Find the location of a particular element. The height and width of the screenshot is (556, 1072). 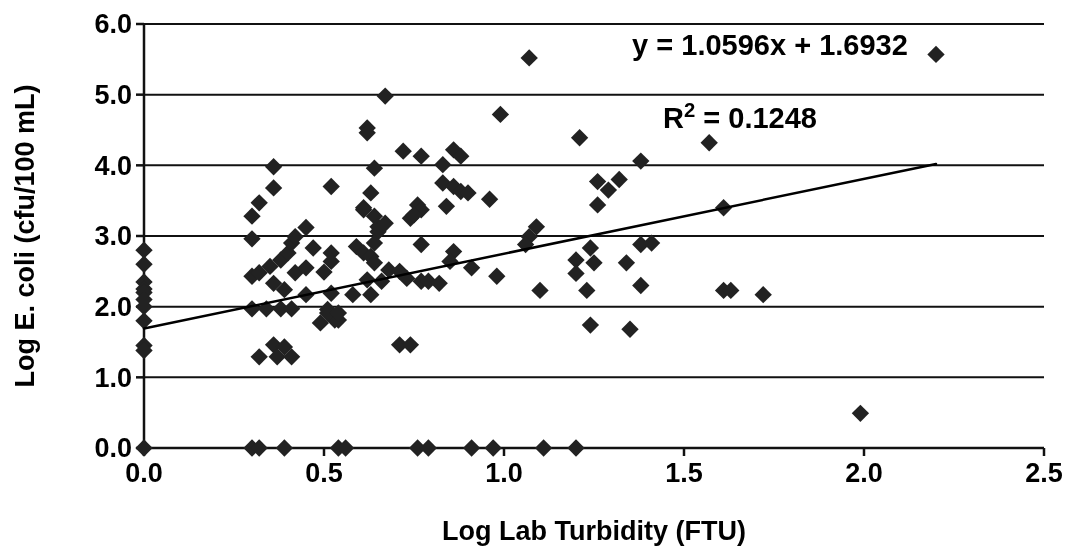

x-tick-label: 1.0 is located at coordinates (504, 473).